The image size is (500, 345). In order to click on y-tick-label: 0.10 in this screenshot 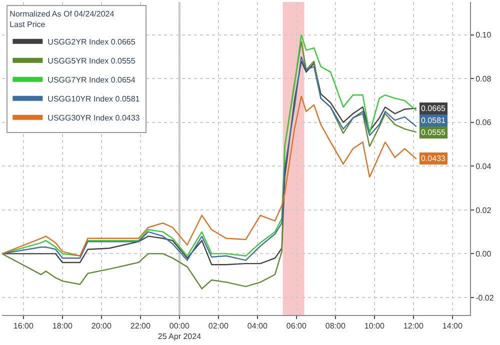, I will do `click(484, 35)`.